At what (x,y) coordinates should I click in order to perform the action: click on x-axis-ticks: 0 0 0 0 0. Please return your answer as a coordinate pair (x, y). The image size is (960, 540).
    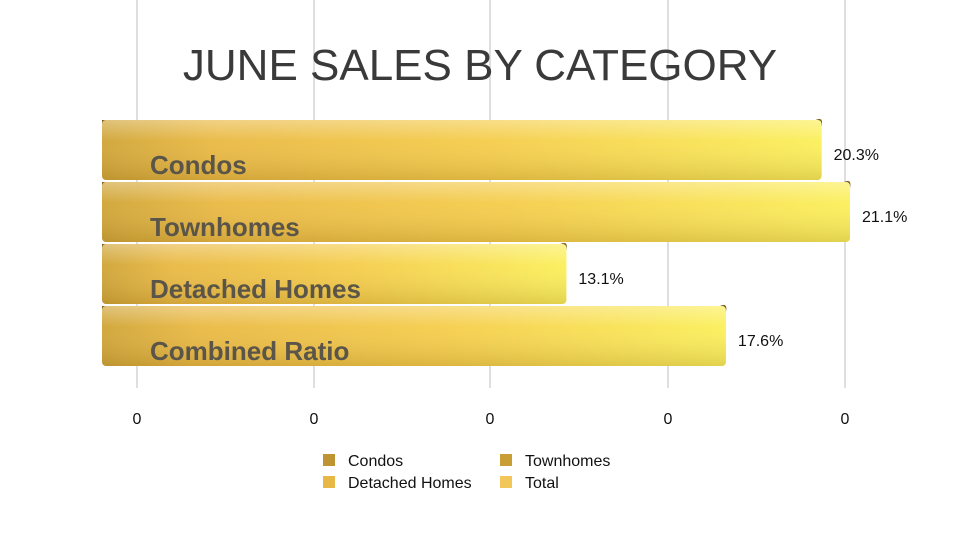
    Looking at the image, I should click on (491, 419).